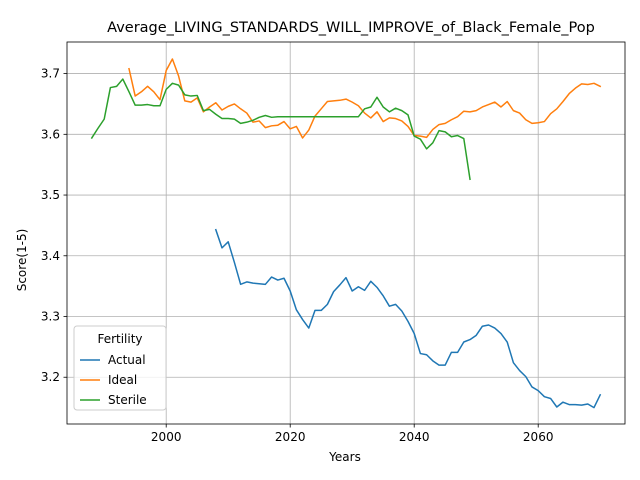  I want to click on x-tick-label: 2040, so click(414, 437).